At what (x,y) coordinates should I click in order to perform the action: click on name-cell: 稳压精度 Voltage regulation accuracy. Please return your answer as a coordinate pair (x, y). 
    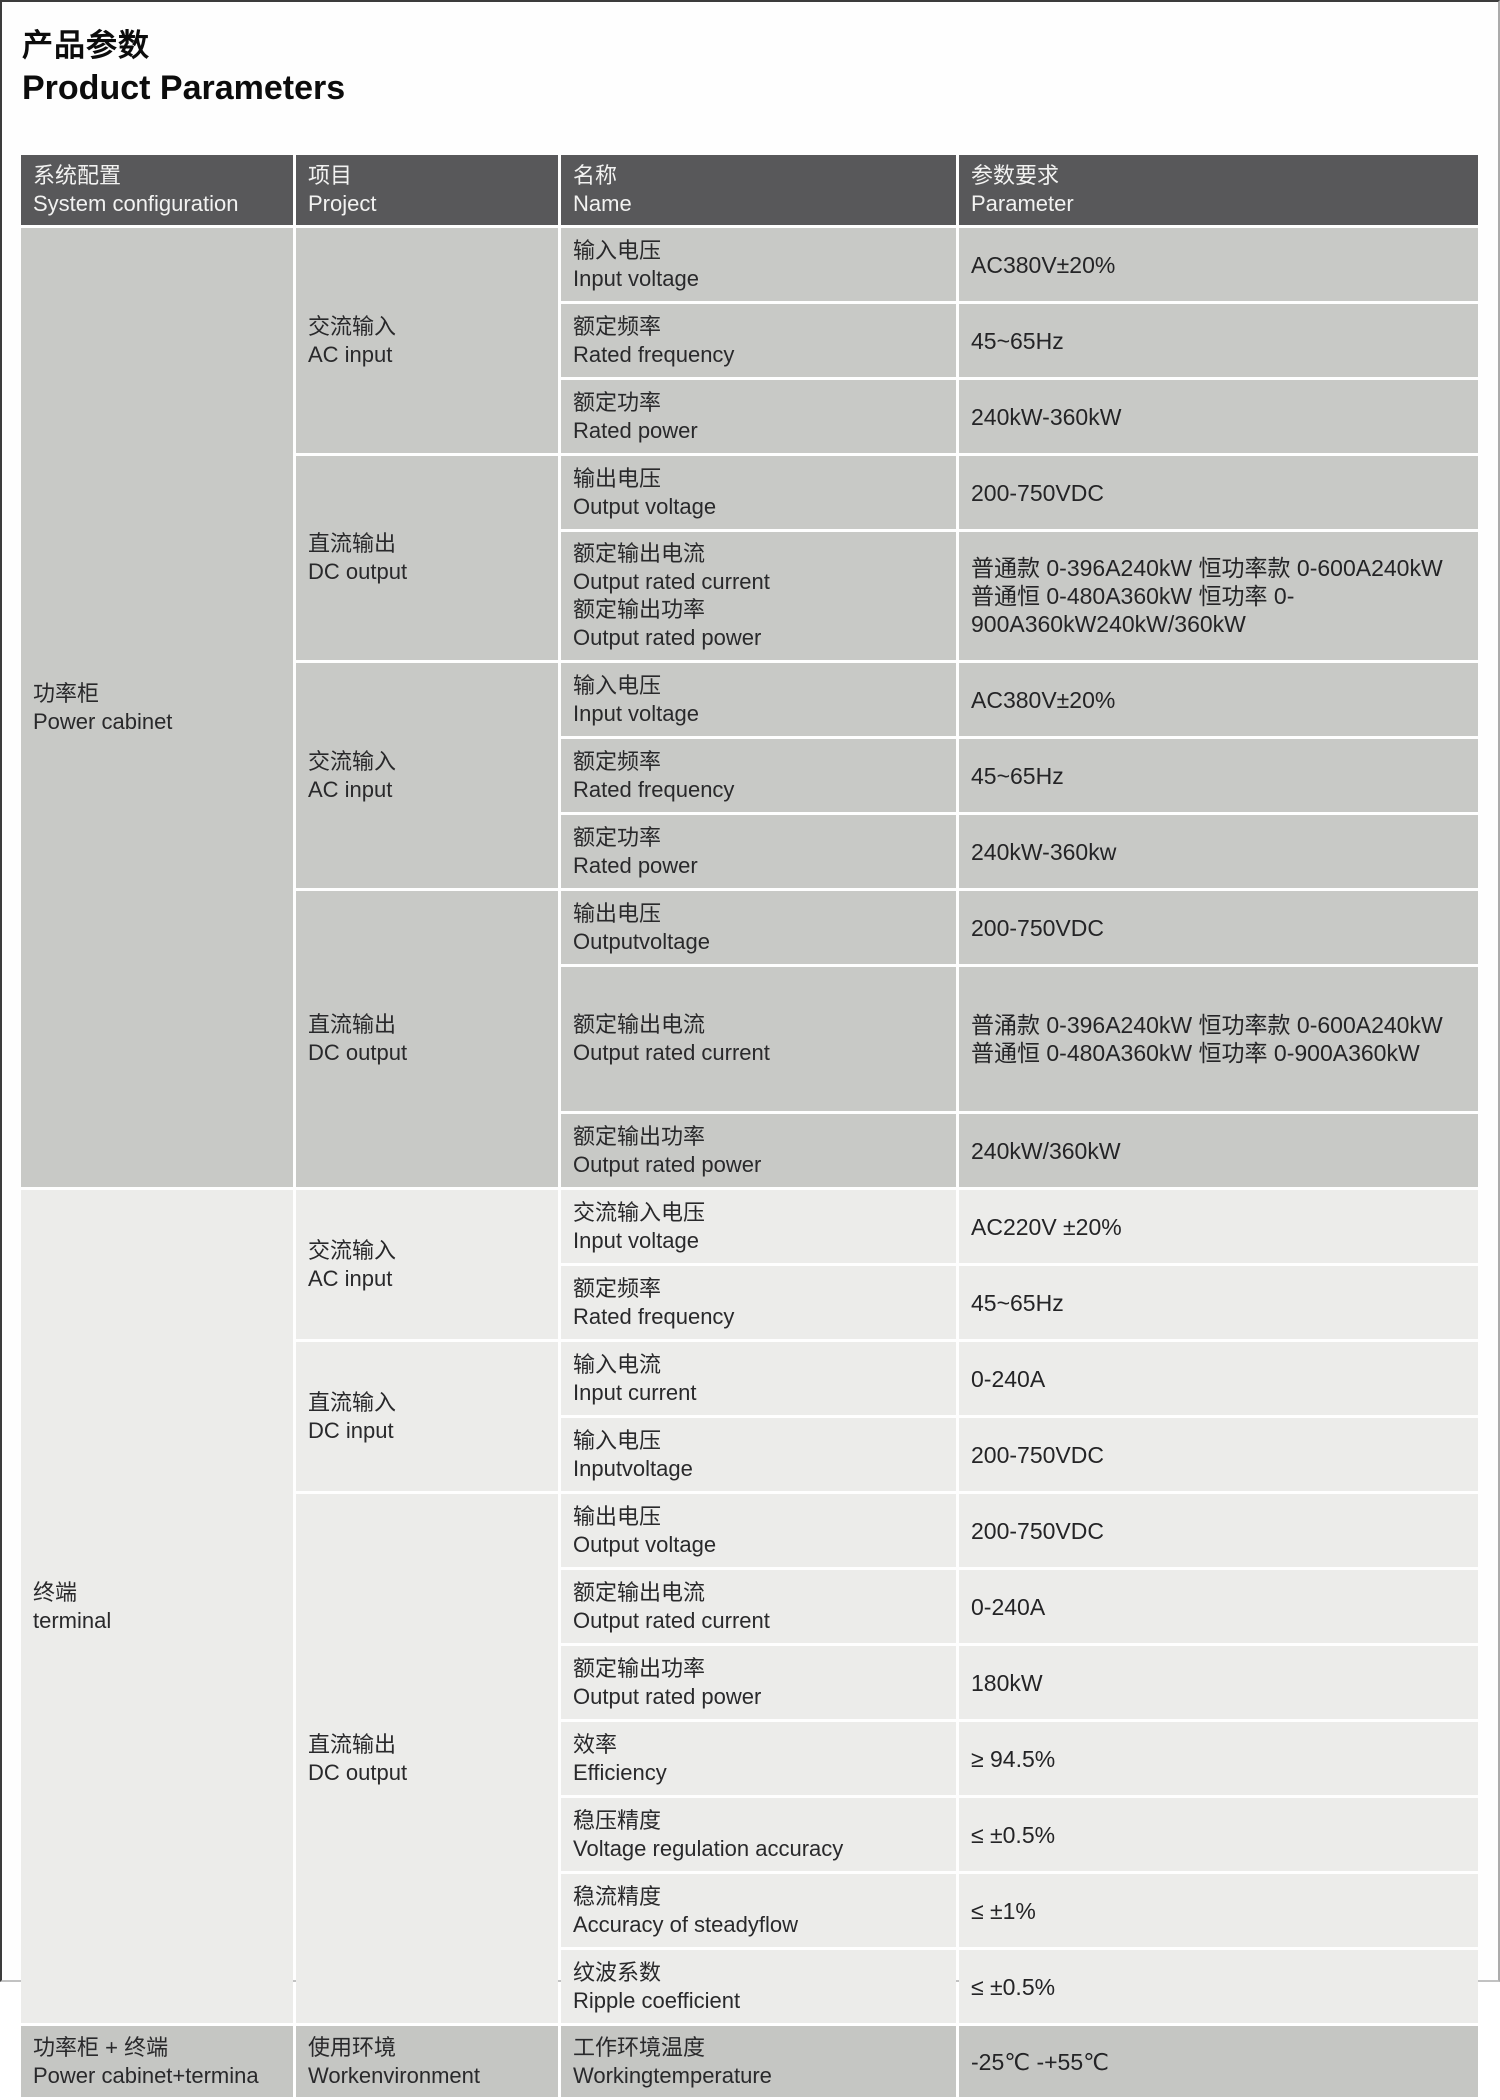
    Looking at the image, I should click on (758, 1834).